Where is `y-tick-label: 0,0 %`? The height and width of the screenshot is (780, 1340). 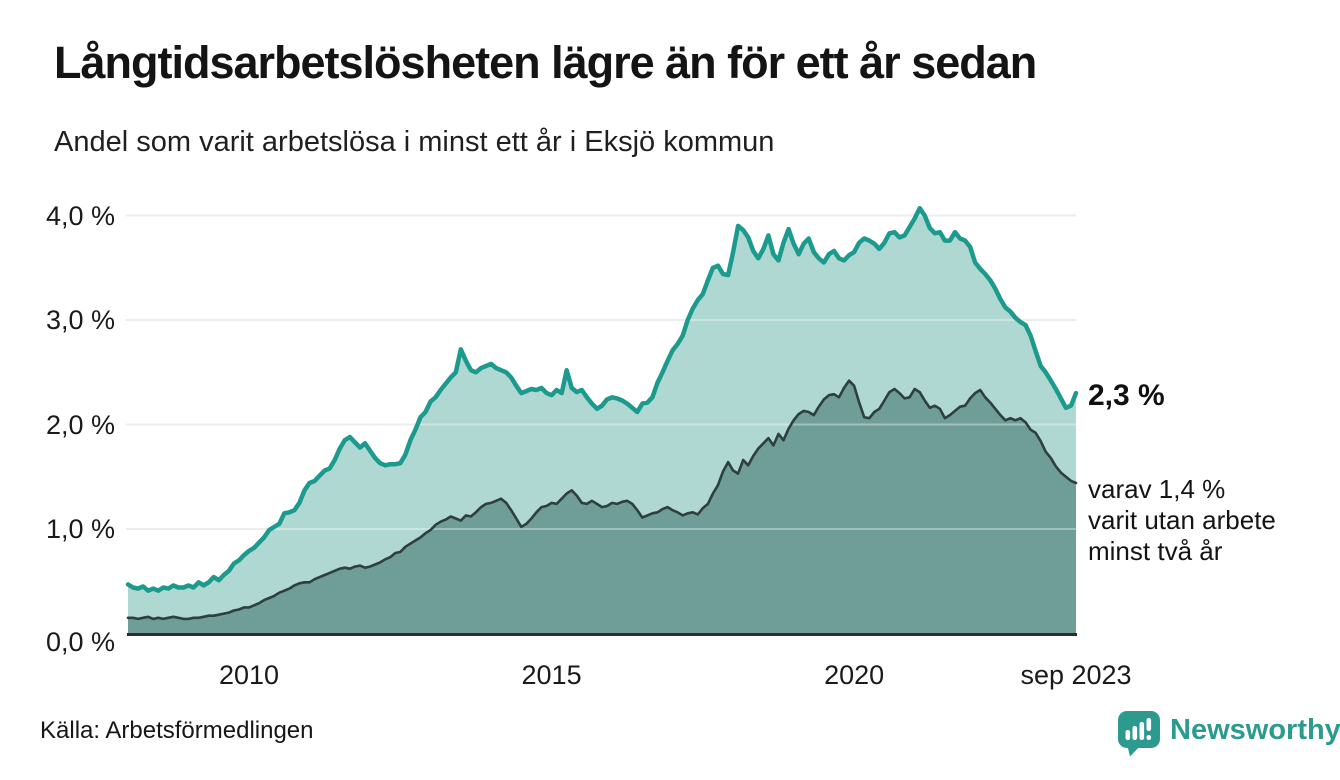 y-tick-label: 0,0 % is located at coordinates (80, 641).